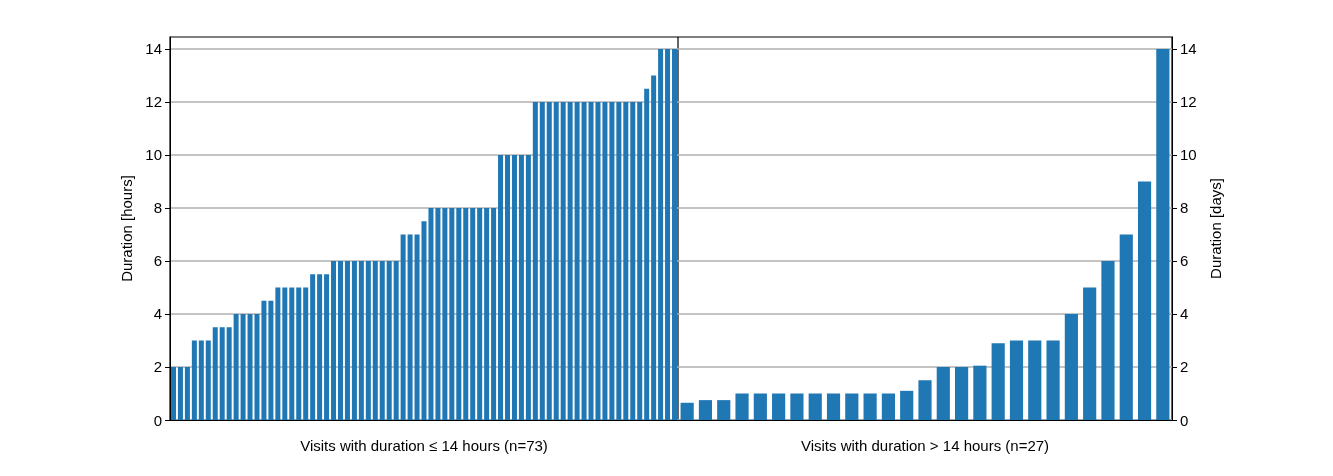  I want to click on y-axis-title: Duration [days], so click(1215, 228).